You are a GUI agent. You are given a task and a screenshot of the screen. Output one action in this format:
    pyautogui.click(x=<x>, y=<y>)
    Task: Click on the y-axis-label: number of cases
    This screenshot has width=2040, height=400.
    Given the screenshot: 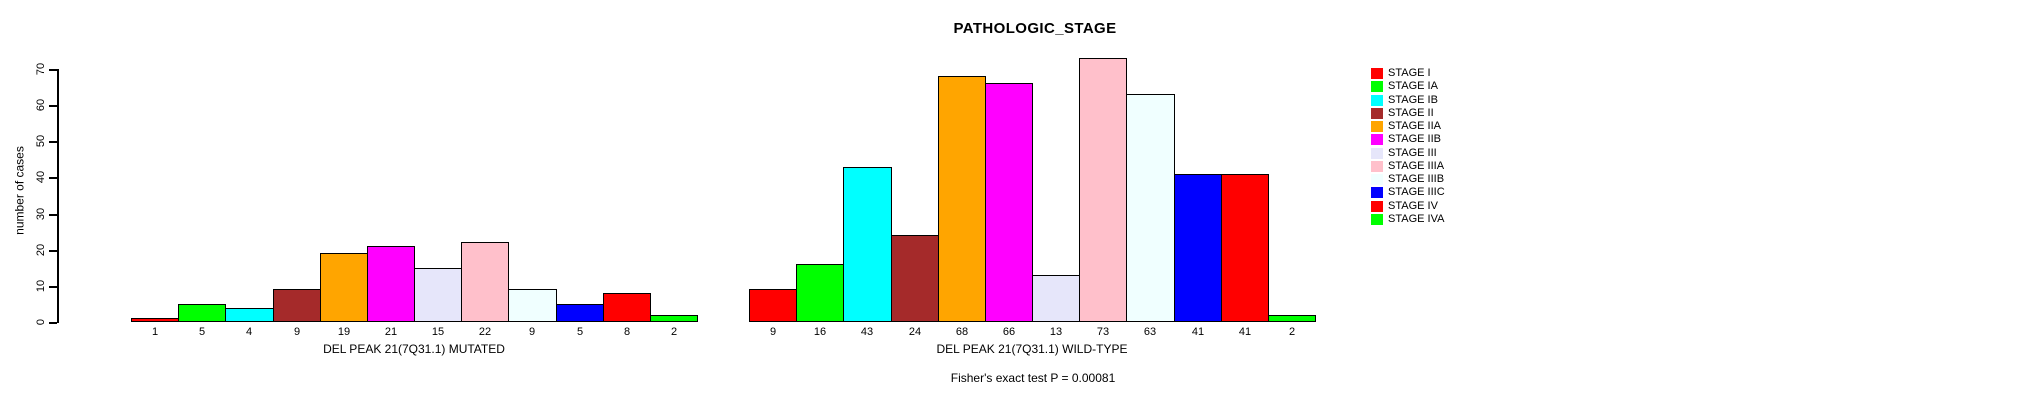 What is the action you would take?
    pyautogui.click(x=19, y=190)
    